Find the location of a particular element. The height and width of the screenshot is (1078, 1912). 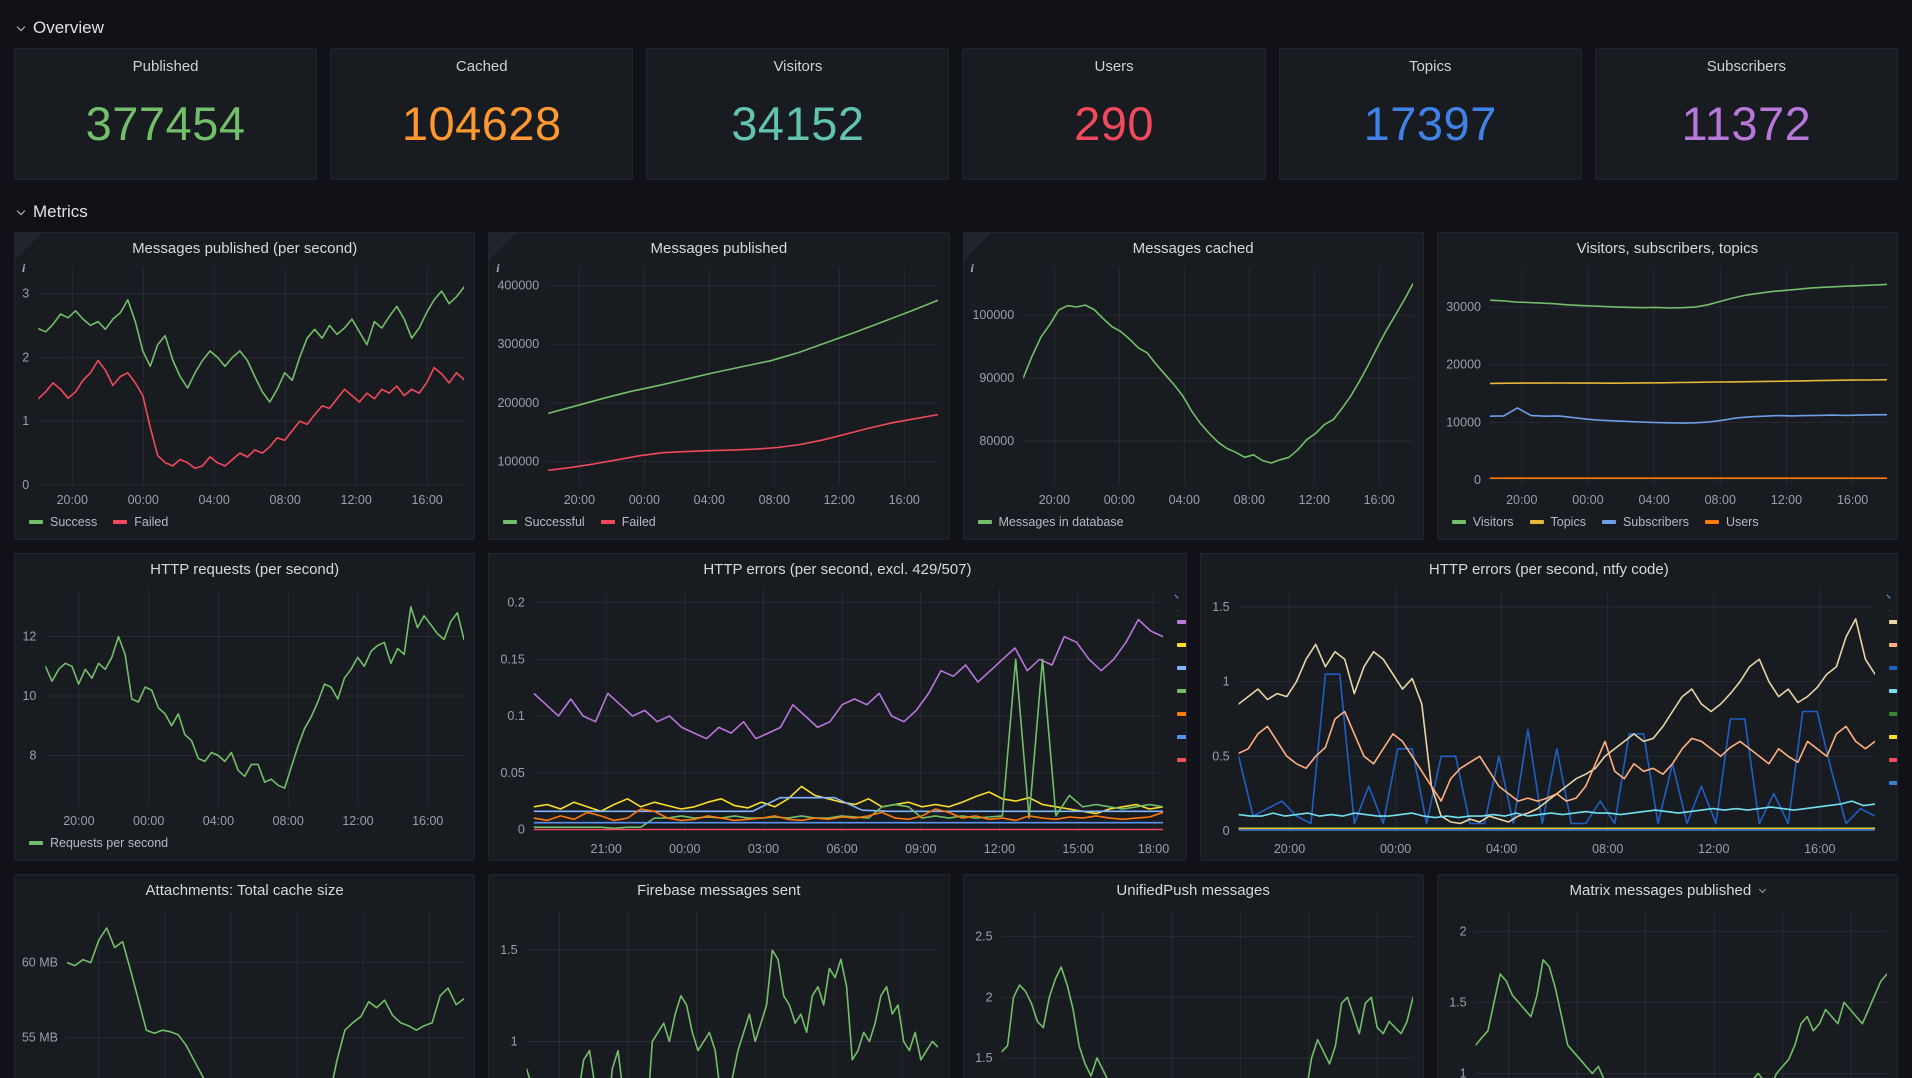

stat-panel-subscribers: Subscribers 11372 is located at coordinates (1746, 114).